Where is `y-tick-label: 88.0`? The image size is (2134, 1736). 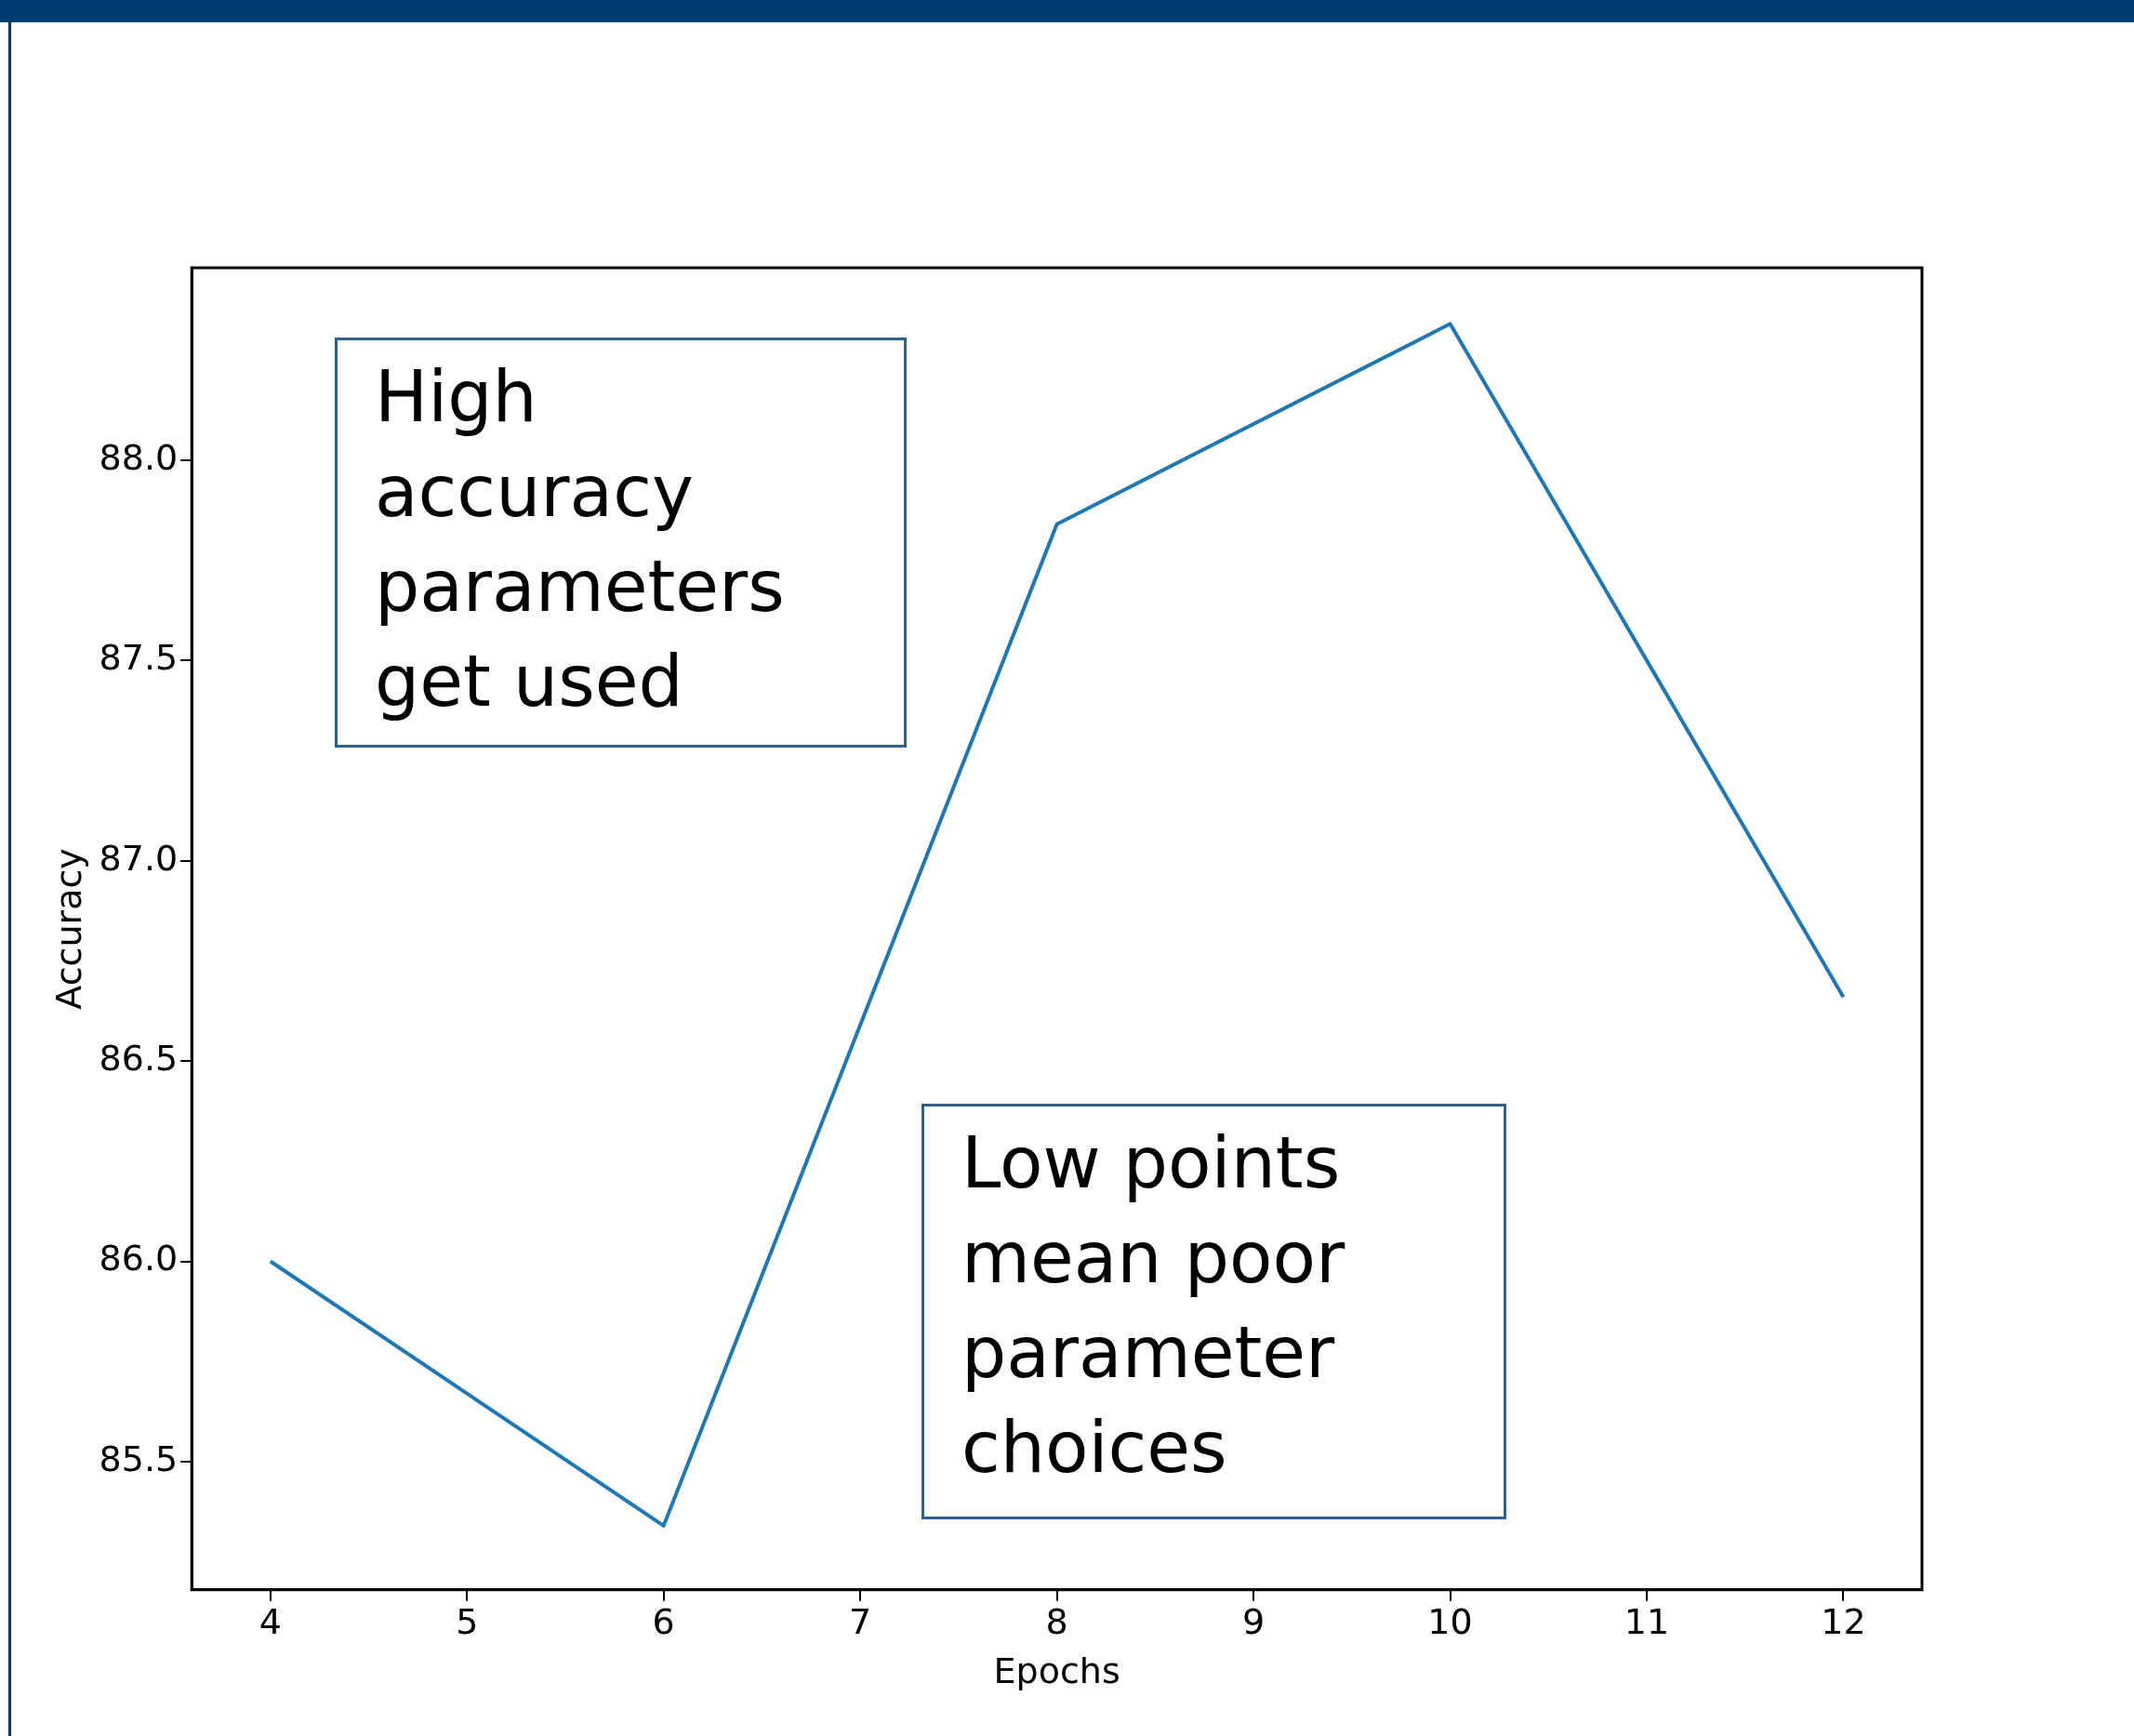
y-tick-label: 88.0 is located at coordinates (139, 457).